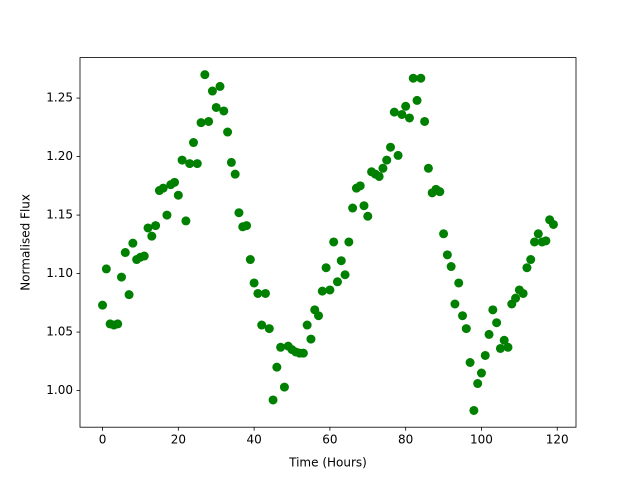 The width and height of the screenshot is (640, 480). Describe the element at coordinates (405, 440) in the screenshot. I see `x-tick-label: 80` at that location.